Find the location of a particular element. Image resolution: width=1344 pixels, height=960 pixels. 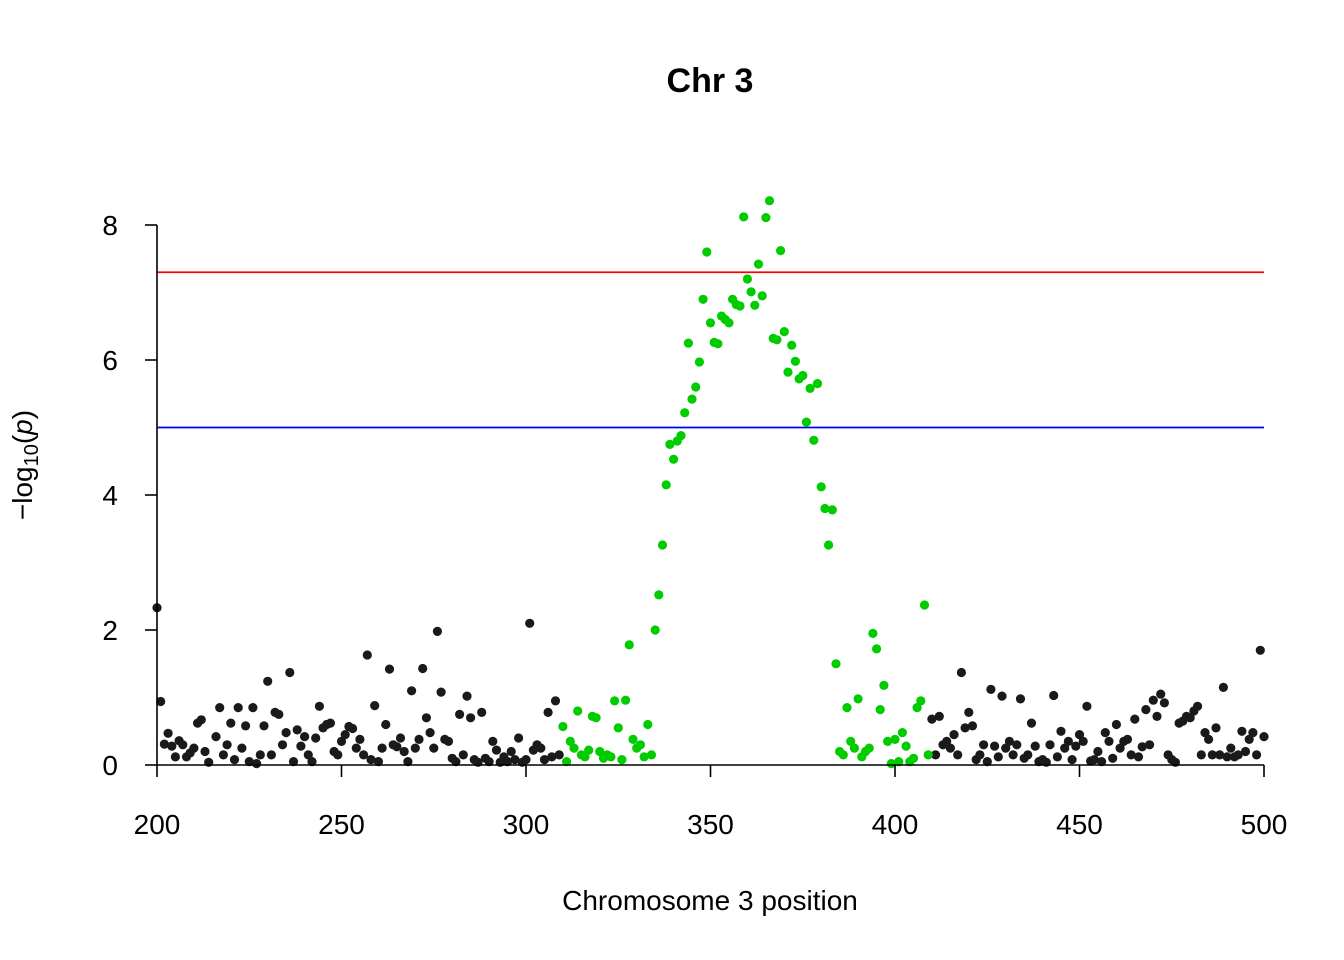

x-tick-label-500: 500 is located at coordinates (1264, 824).